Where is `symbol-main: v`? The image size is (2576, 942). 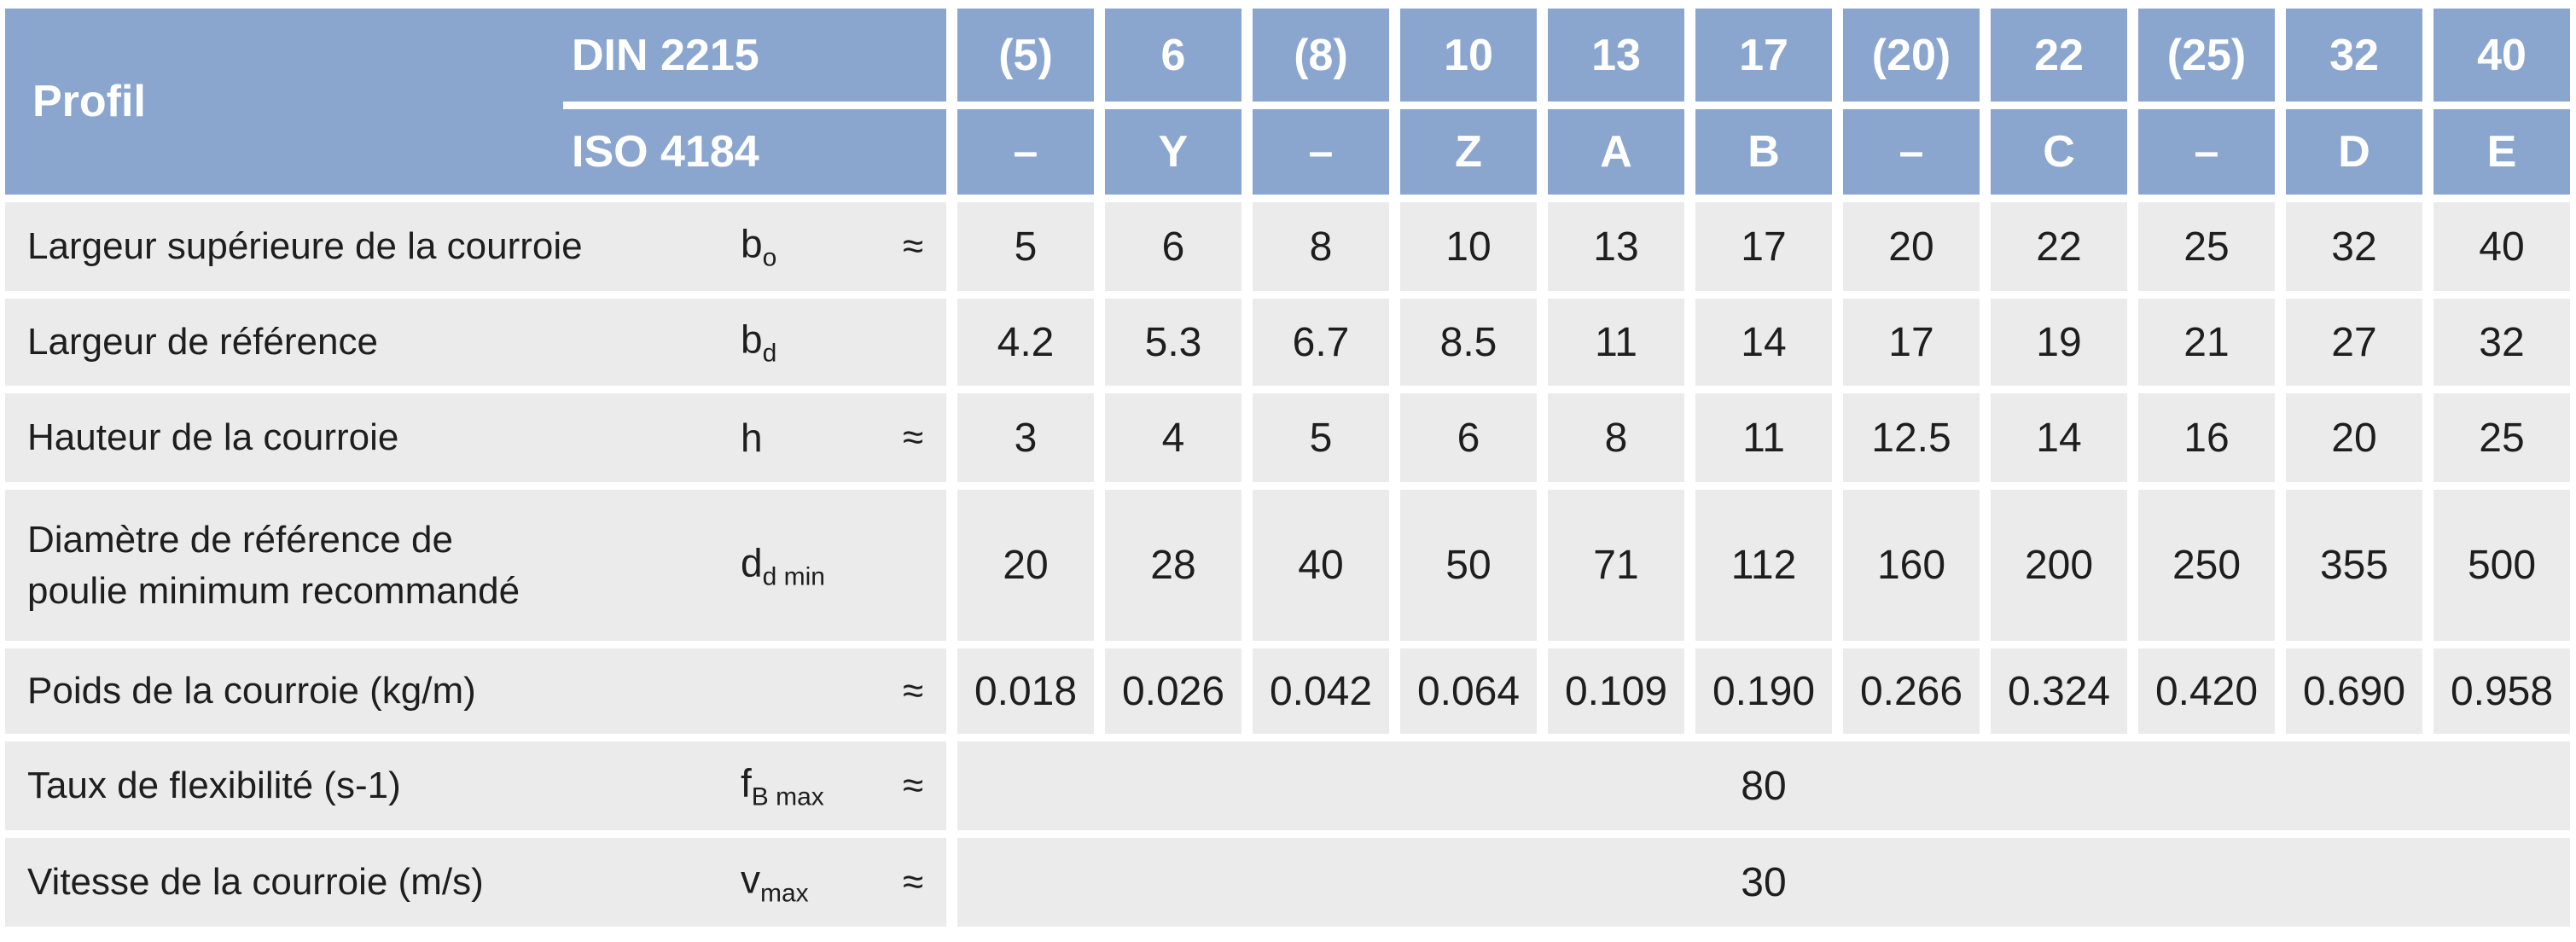
symbol-main: v is located at coordinates (750, 879).